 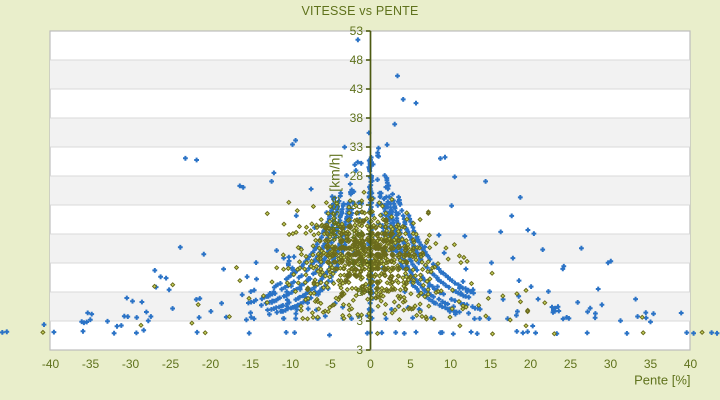 What do you see at coordinates (359, 11) in the screenshot?
I see `svg-text: VITESSE vs PENTE` at bounding box center [359, 11].